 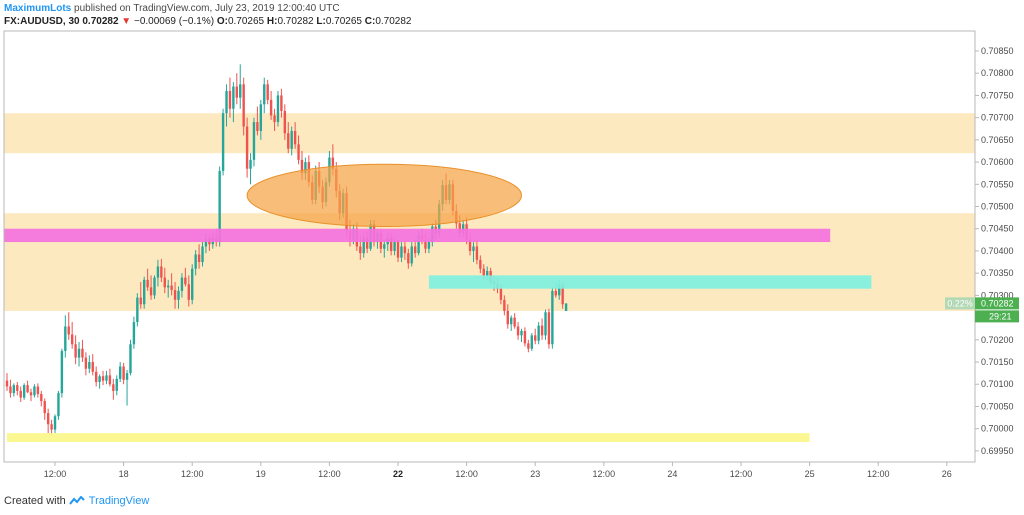 I want to click on last-price: 0.70282, so click(x=100, y=21).